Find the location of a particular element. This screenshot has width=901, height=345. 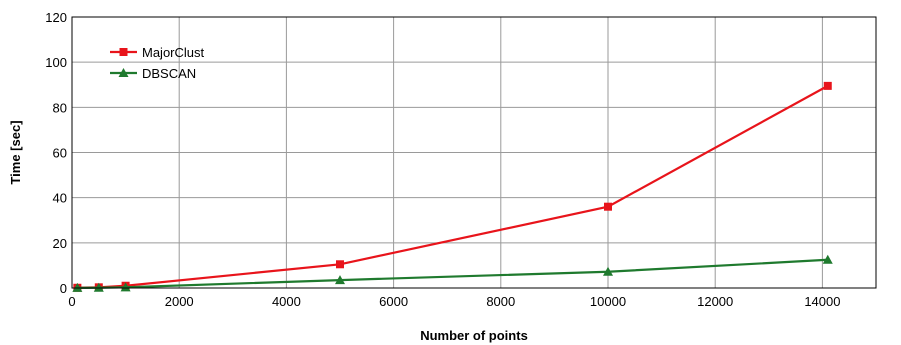

x-tick-label: 14000 is located at coordinates (822, 301).